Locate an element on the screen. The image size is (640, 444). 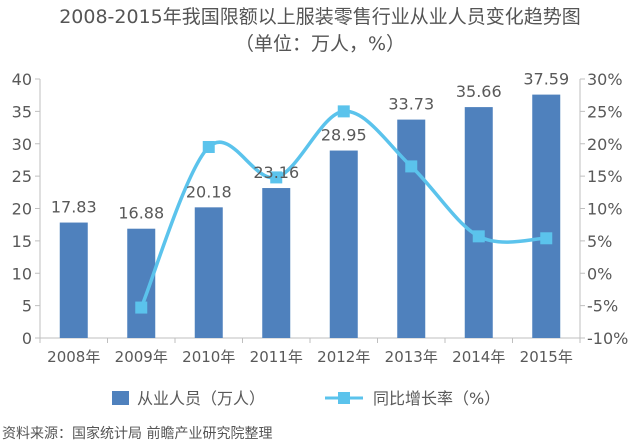
bar-value-label: 17.83 is located at coordinates (74, 207).